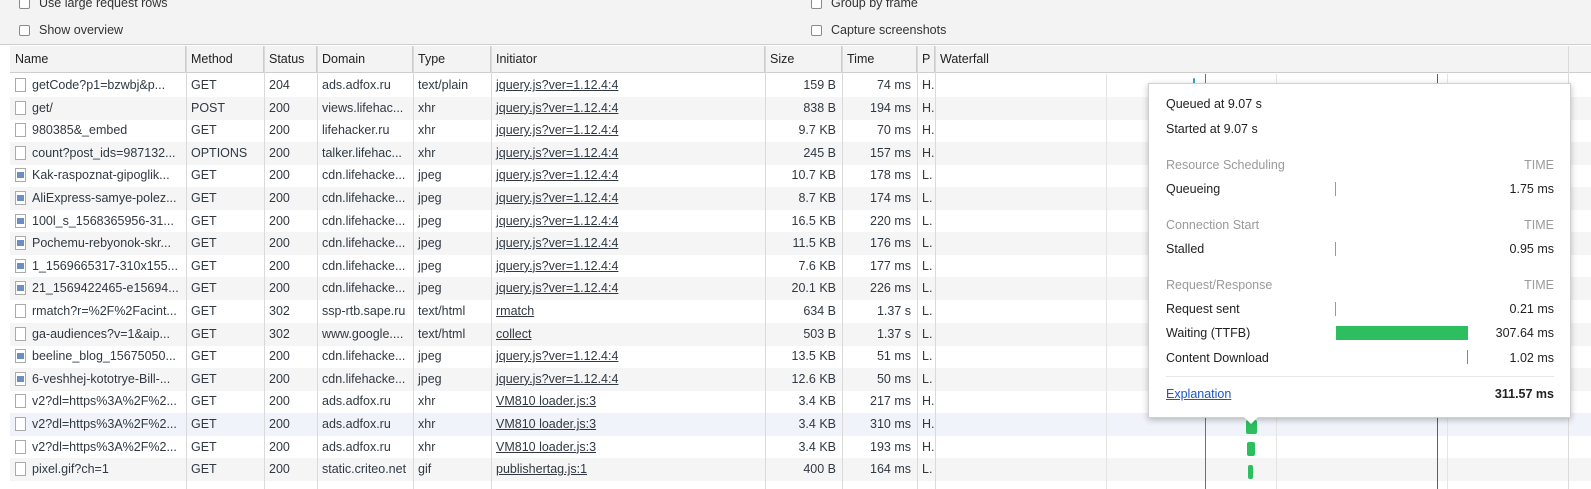 This screenshot has width=1591, height=489. I want to click on col-name-header: Name, so click(98, 59).